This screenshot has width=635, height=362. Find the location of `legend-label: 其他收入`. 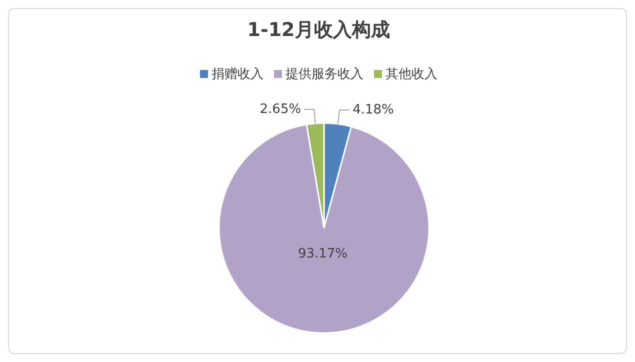

legend-label: 其他收入 is located at coordinates (411, 74).